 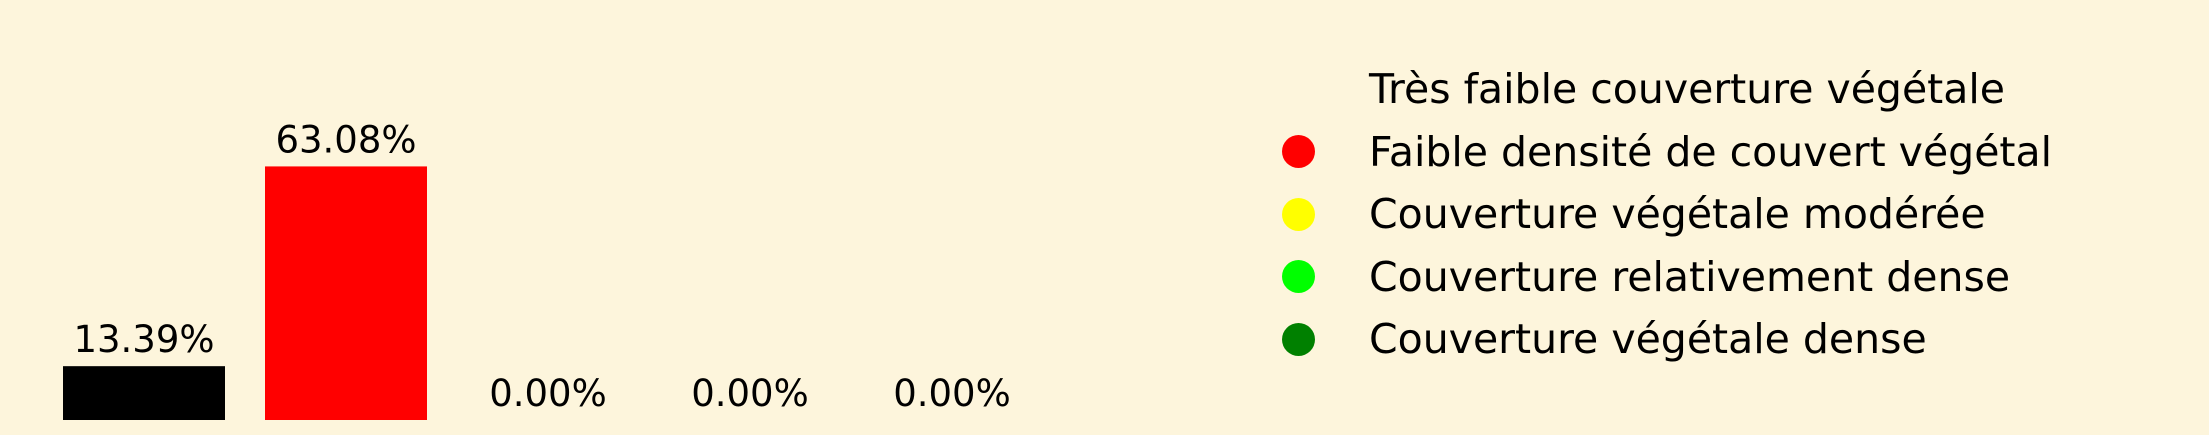 What do you see at coordinates (750, 393) in the screenshot?
I see `bar-value-label-3: 0.00%` at bounding box center [750, 393].